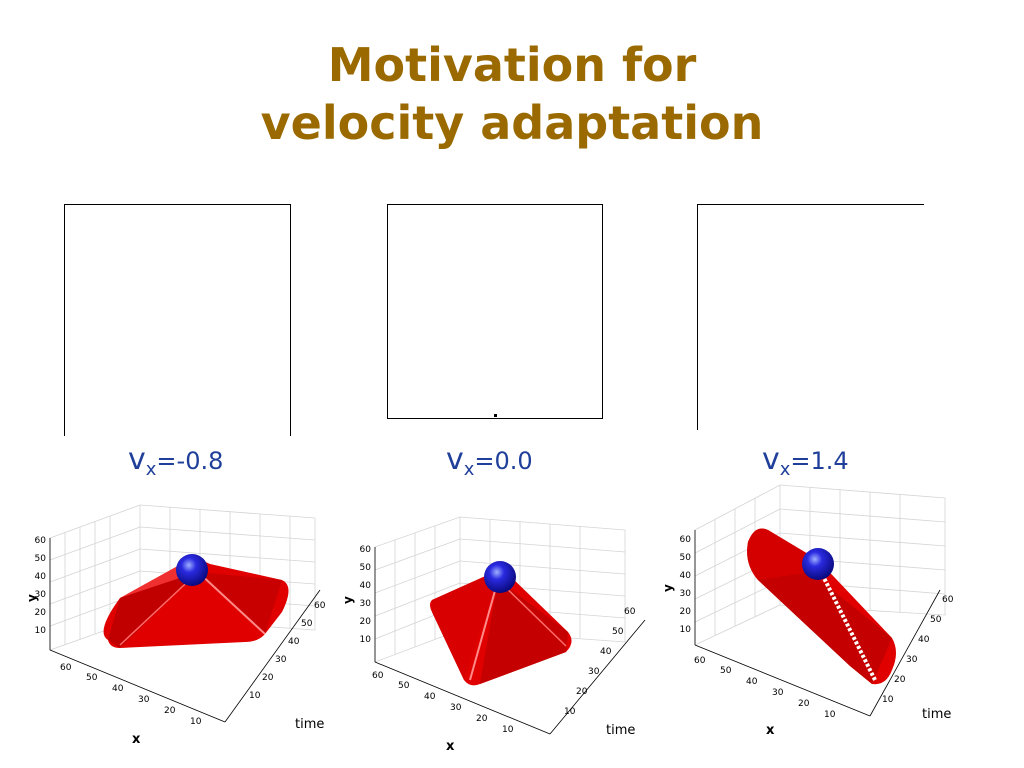 This screenshot has height=768, width=1024. Describe the element at coordinates (512, 123) in the screenshot. I see `title-line-2: velocity adaptation` at that location.